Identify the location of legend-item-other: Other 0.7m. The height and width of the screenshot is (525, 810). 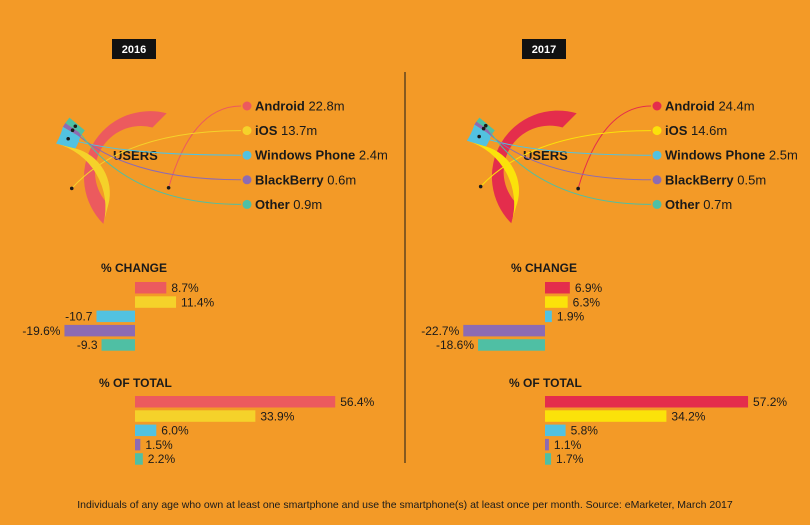
(698, 204).